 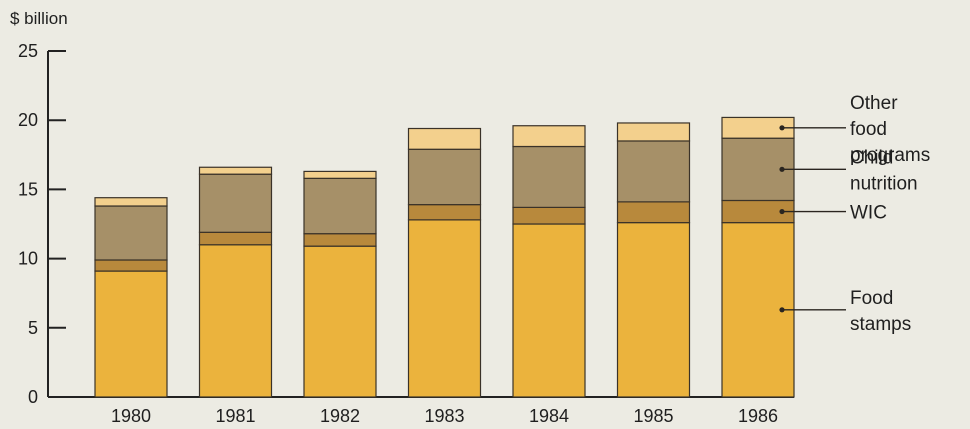 What do you see at coordinates (845, 311) in the screenshot?
I see `legend-entry-food-stamps: Food stamps` at bounding box center [845, 311].